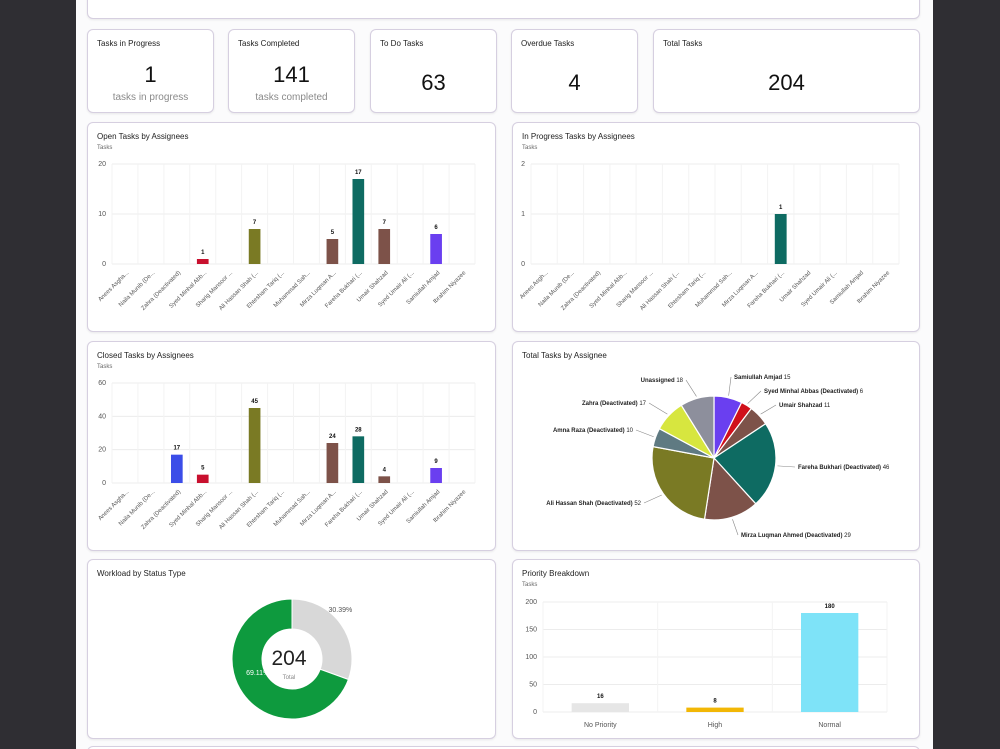 The image size is (1000, 749). Describe the element at coordinates (796, 536) in the screenshot. I see `pie-label: Mirza Luqman Ahmed (Deactivated) 29` at that location.